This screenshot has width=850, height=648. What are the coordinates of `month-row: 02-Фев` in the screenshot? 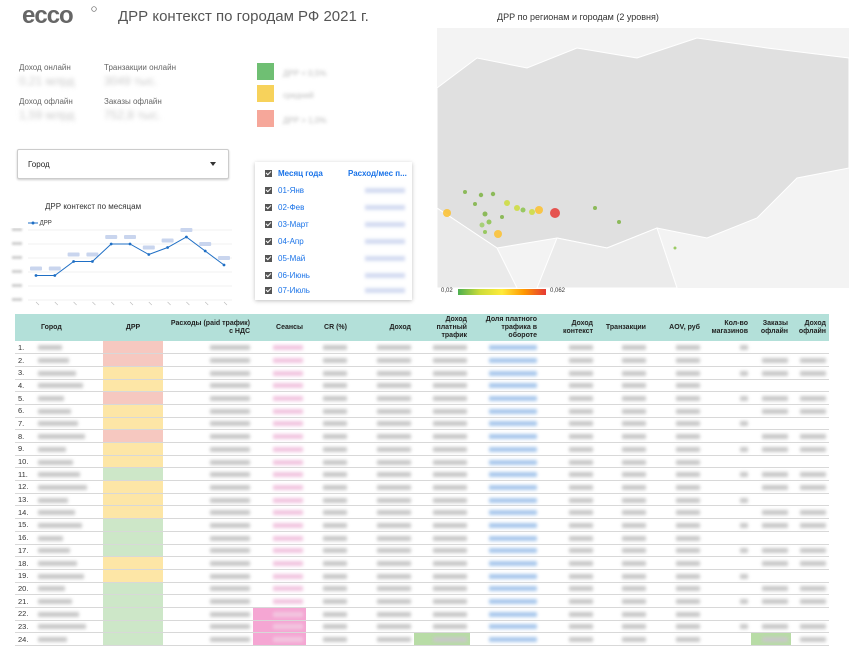 It's located at (333, 208).